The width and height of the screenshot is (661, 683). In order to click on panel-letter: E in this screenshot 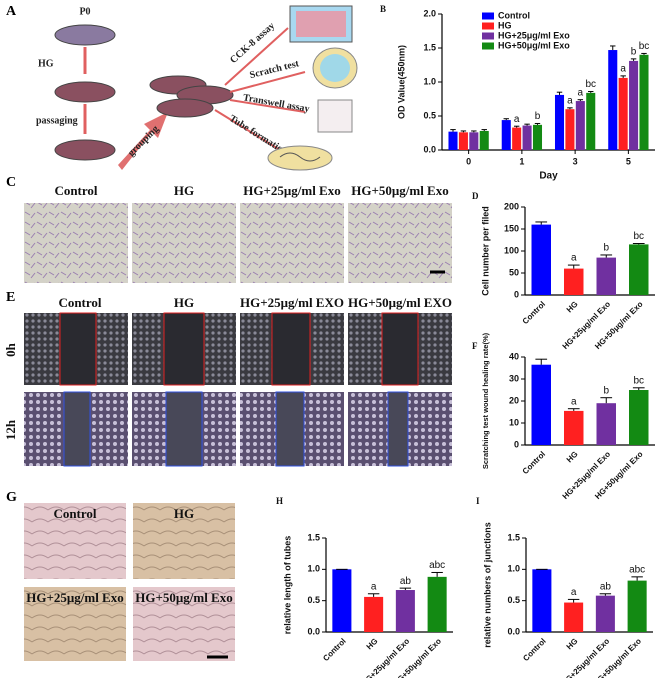, I will do `click(10, 297)`.